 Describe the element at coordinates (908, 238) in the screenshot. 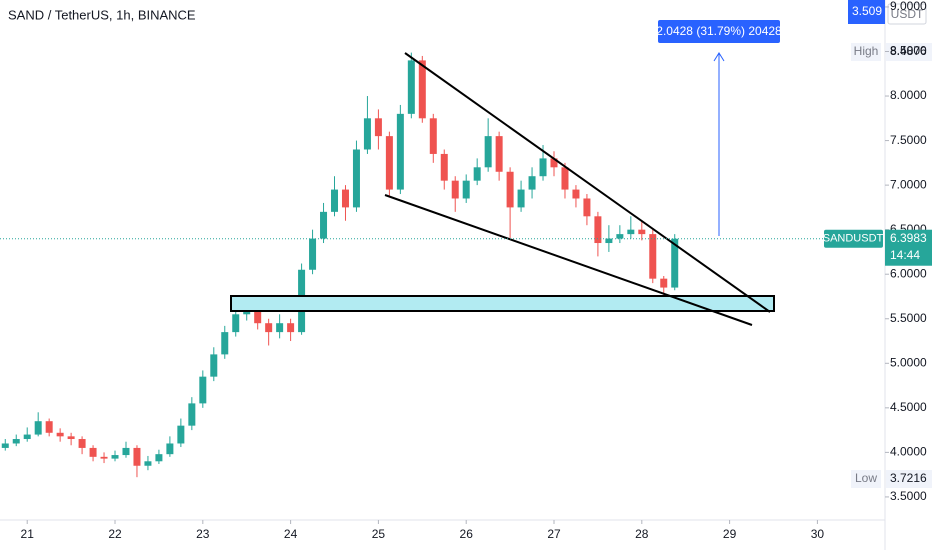

I see `last-price: 6.3983` at that location.